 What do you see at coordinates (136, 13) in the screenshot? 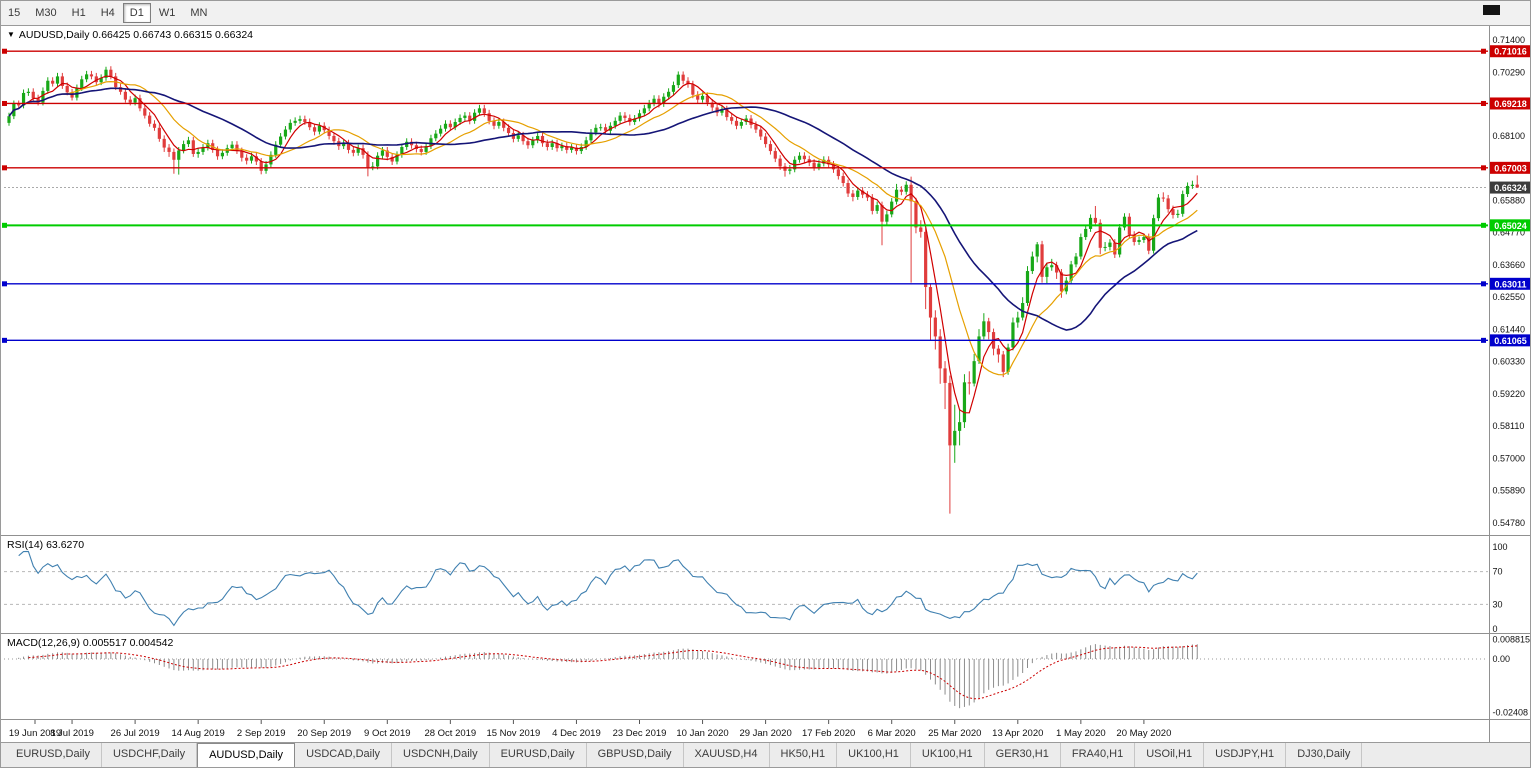
I see `timeframe-button-d1: D1` at bounding box center [136, 13].